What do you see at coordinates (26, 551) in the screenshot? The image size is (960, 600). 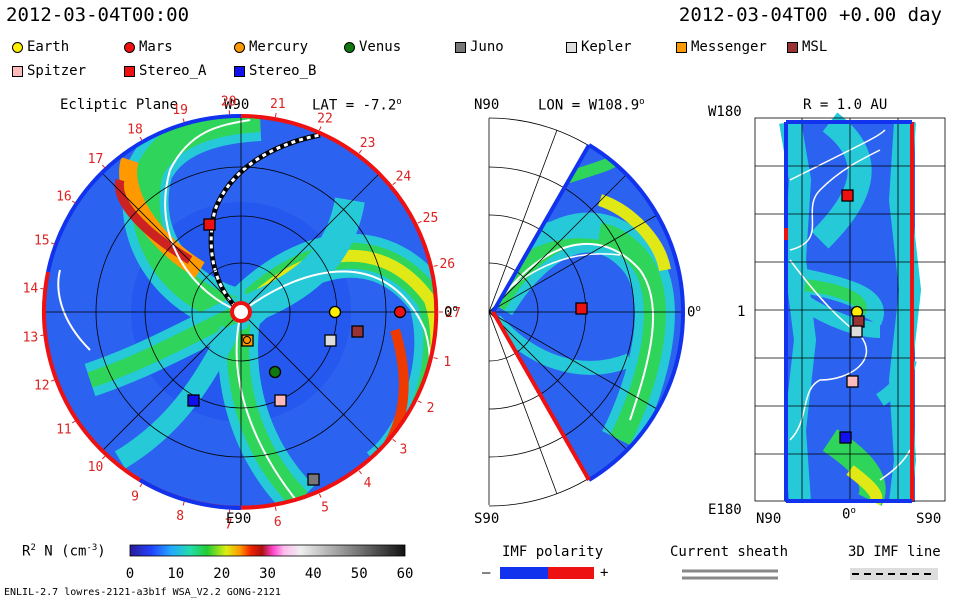 I see `cb-label-r: R` at bounding box center [26, 551].